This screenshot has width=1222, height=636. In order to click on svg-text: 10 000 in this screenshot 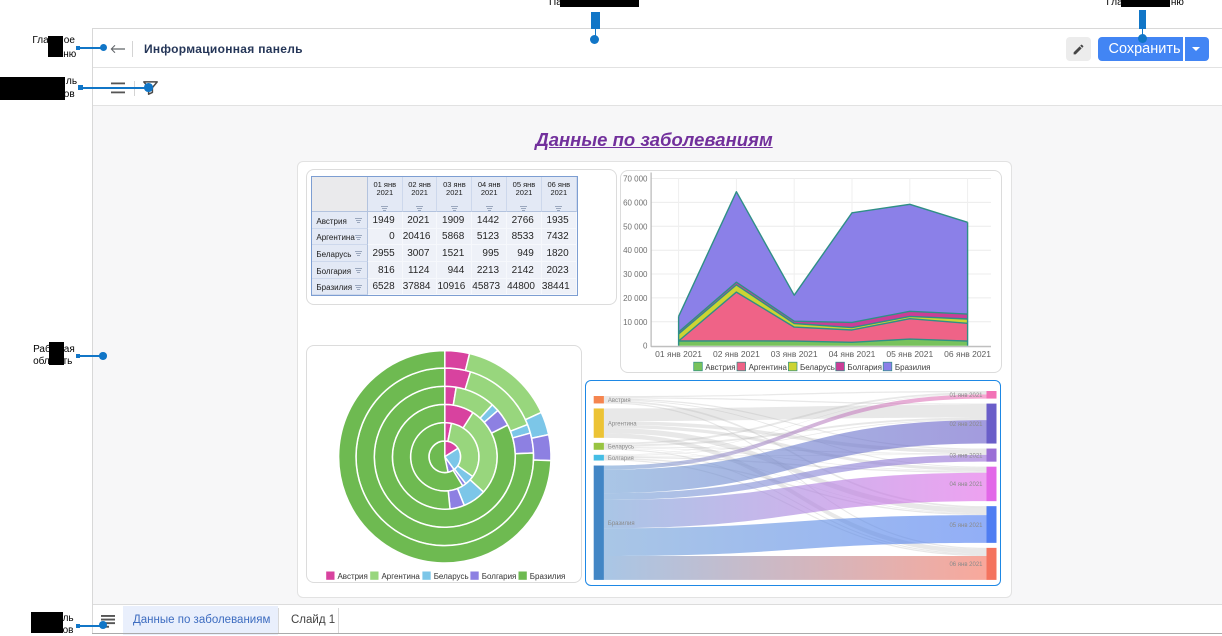, I will do `click(635, 321)`.